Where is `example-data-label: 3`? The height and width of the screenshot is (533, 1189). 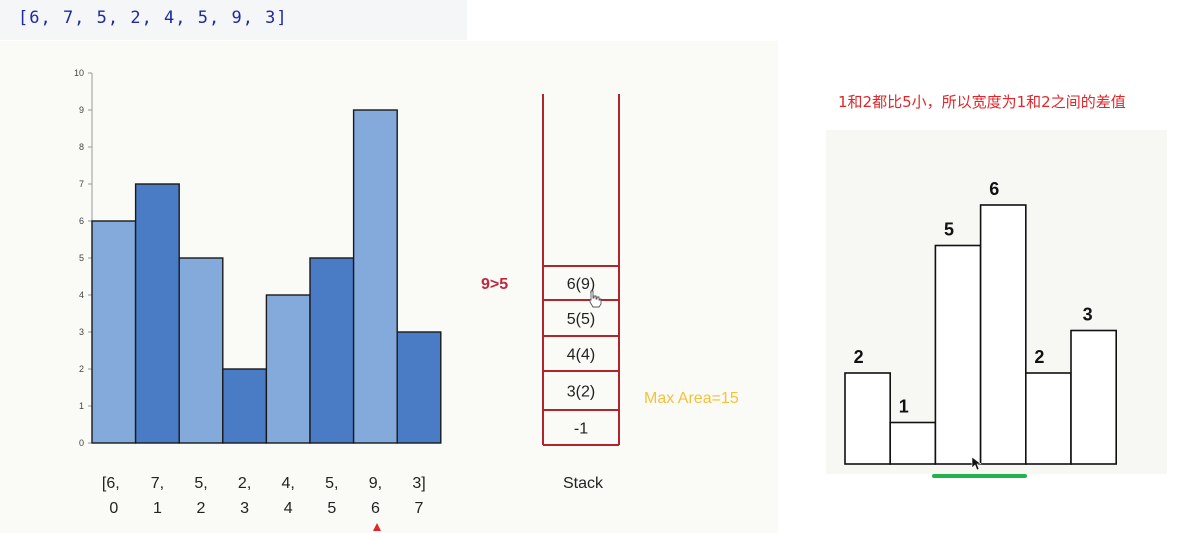 example-data-label: 3 is located at coordinates (1088, 315).